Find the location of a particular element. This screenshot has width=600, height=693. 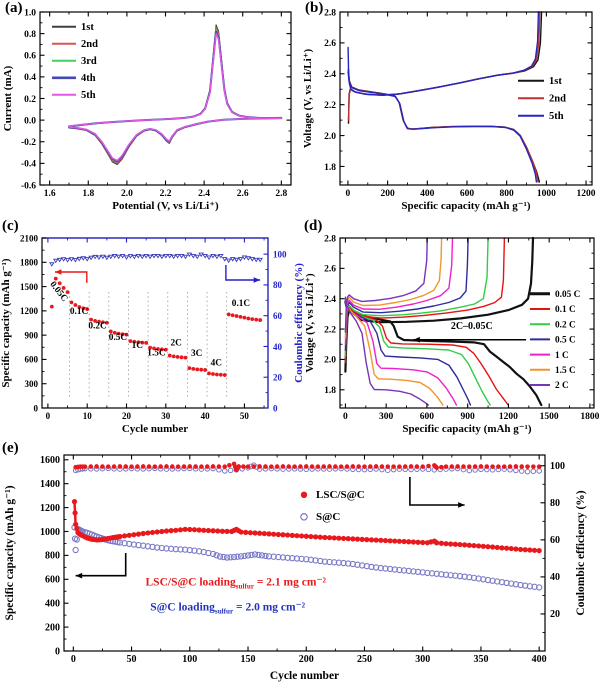

svg-text: 0.2 C is located at coordinates (565, 325).